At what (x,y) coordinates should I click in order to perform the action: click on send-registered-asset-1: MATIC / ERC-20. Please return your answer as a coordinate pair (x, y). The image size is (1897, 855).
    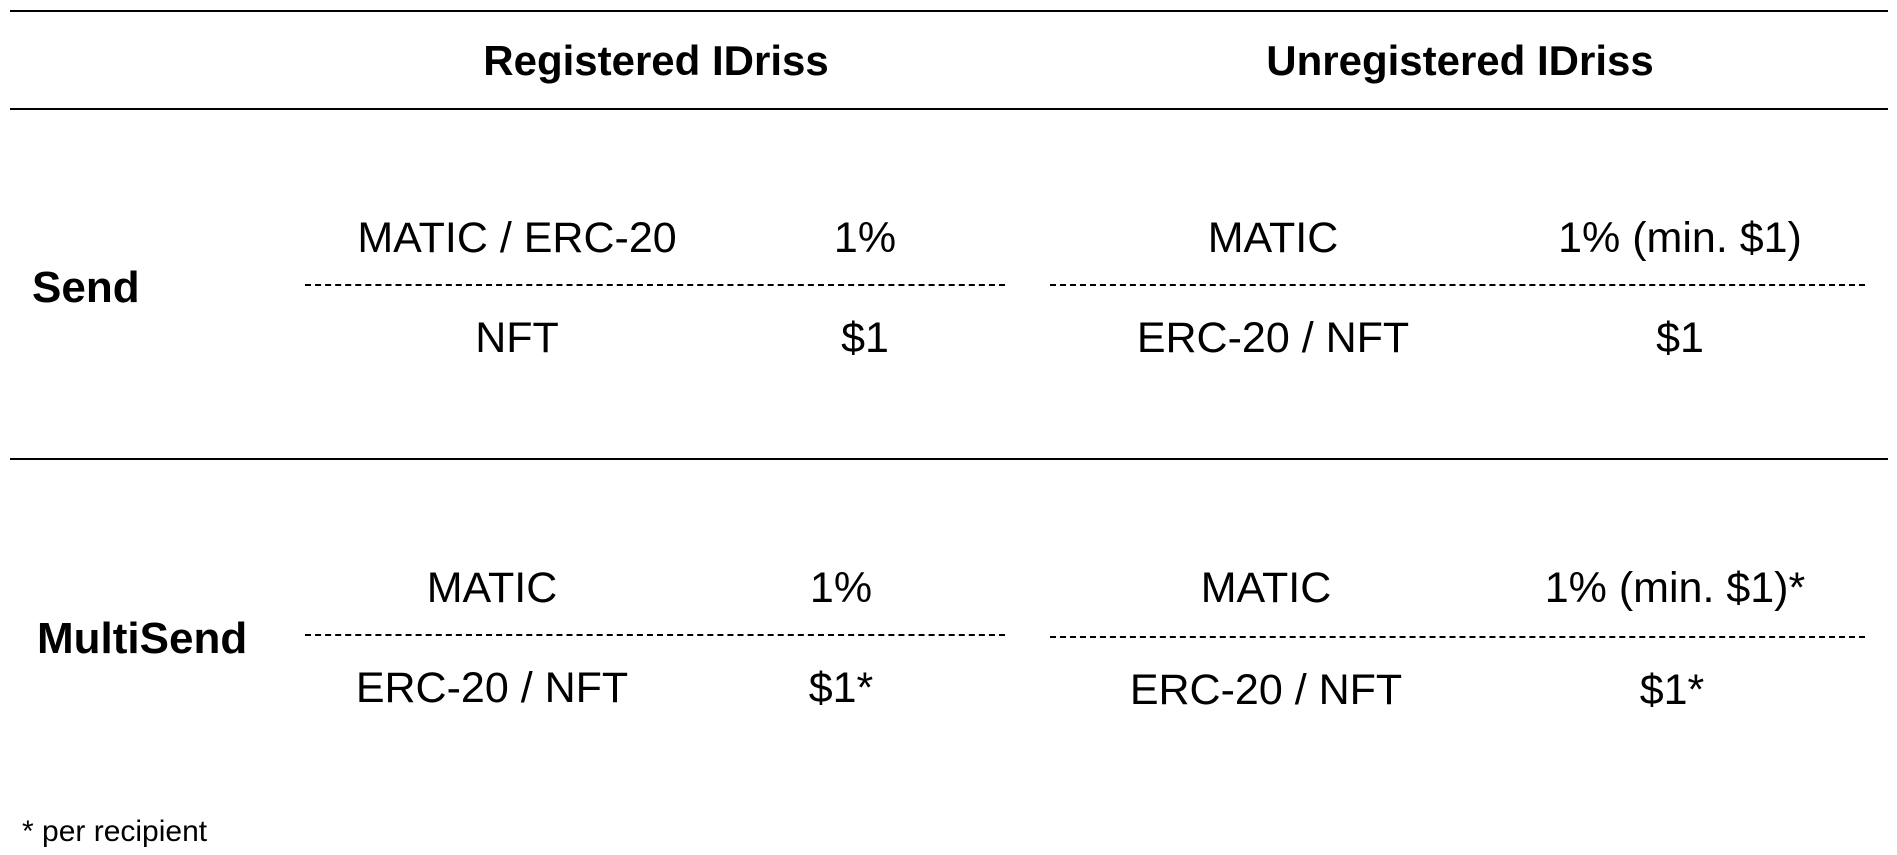
    Looking at the image, I should click on (517, 238).